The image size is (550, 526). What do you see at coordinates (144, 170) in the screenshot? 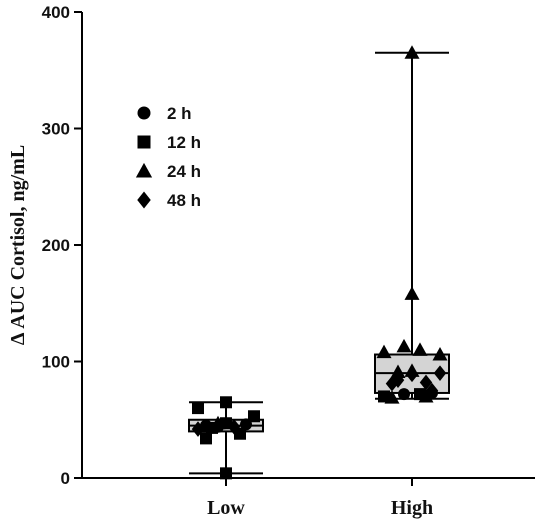
I see `legend-marker-triangle` at bounding box center [144, 170].